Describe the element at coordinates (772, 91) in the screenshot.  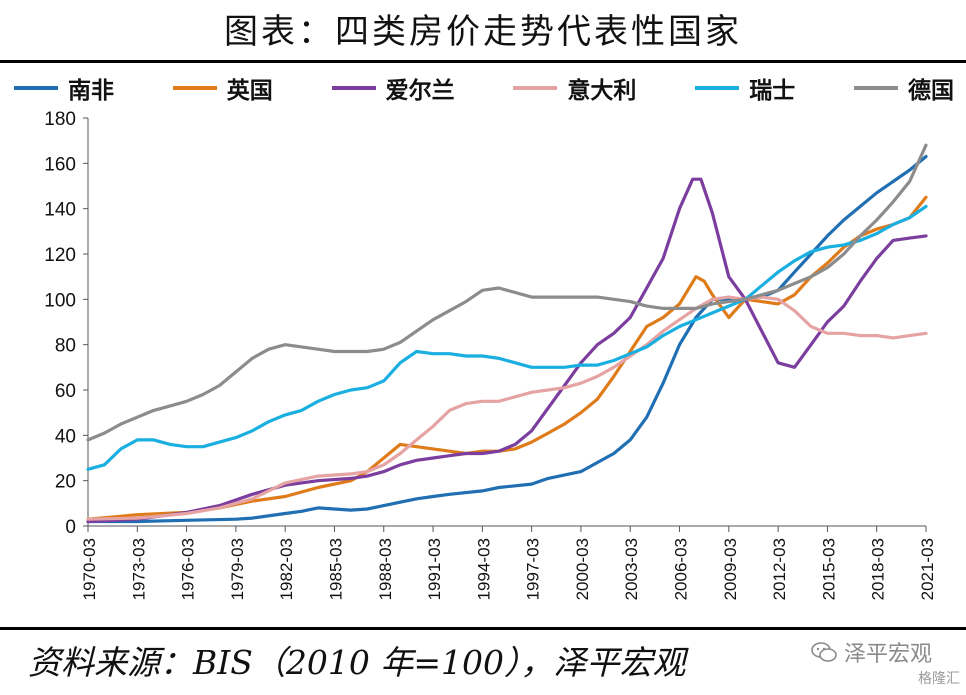
I see `legend-label: 瑞士` at that location.